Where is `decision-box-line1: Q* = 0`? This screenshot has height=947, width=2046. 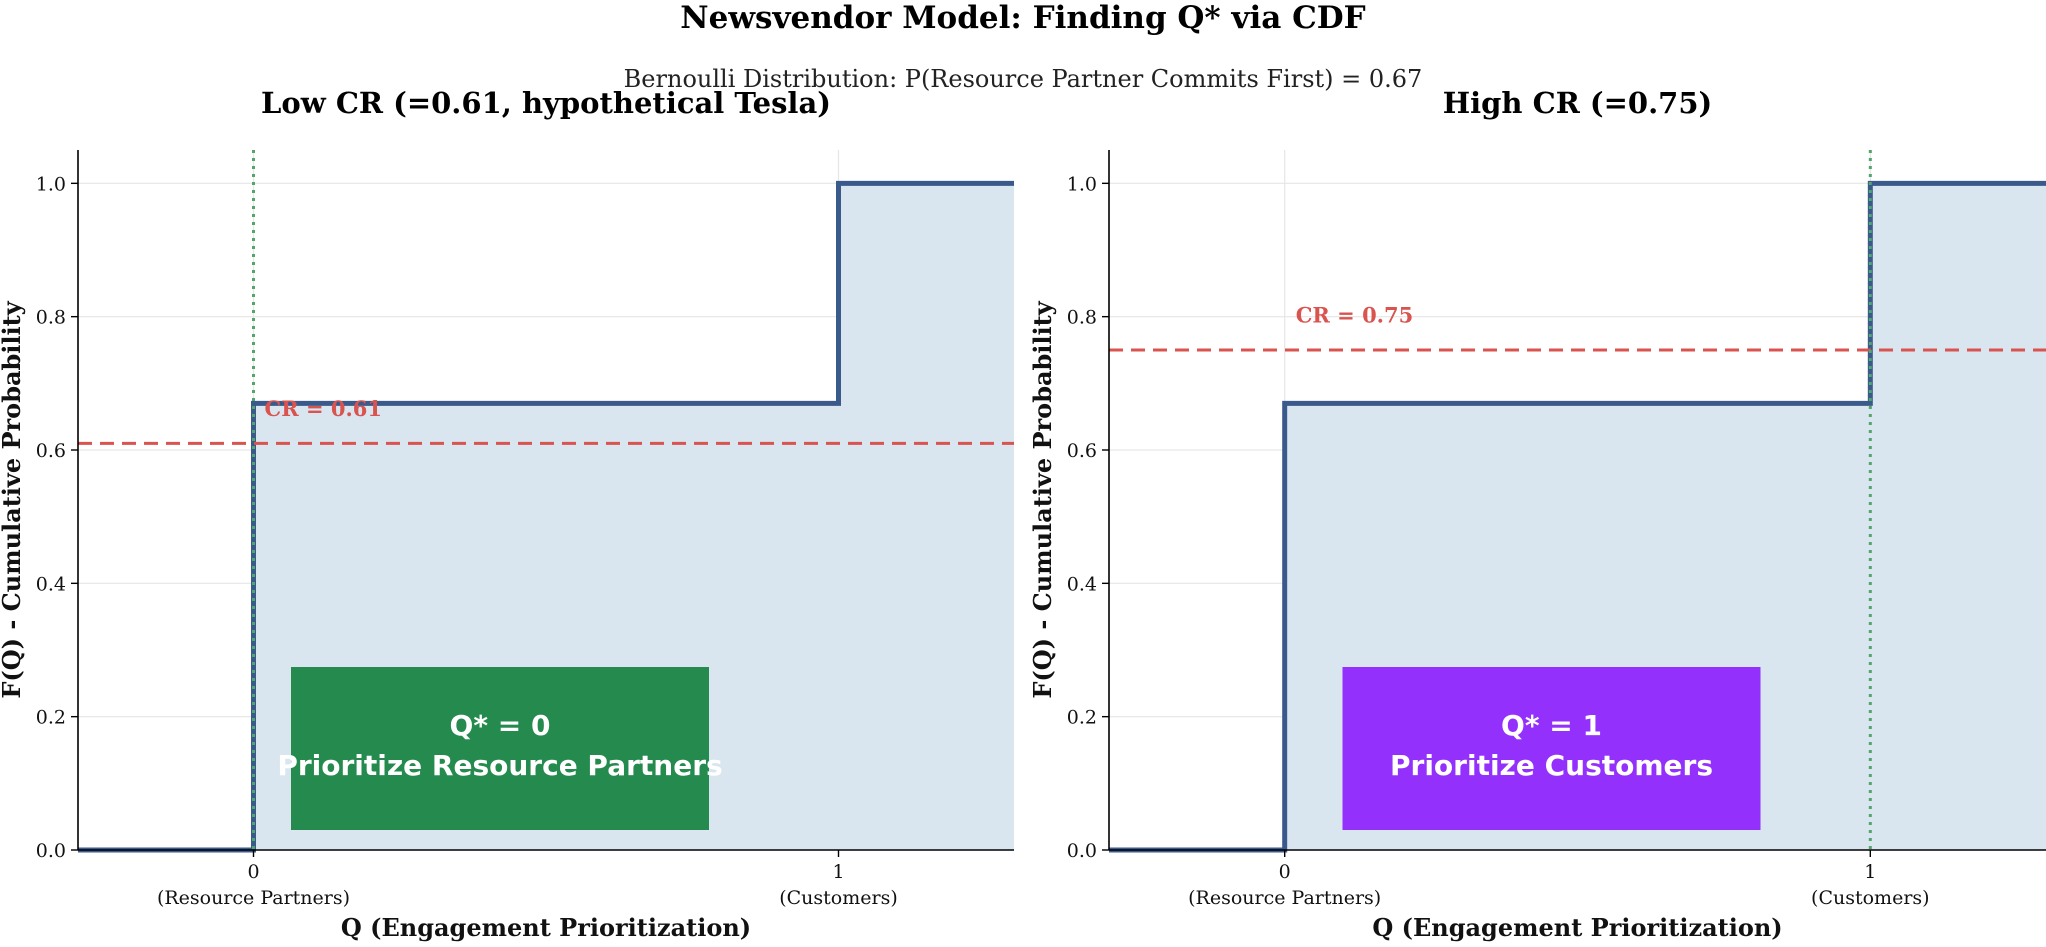 decision-box-line1: Q* = 0 is located at coordinates (500, 725).